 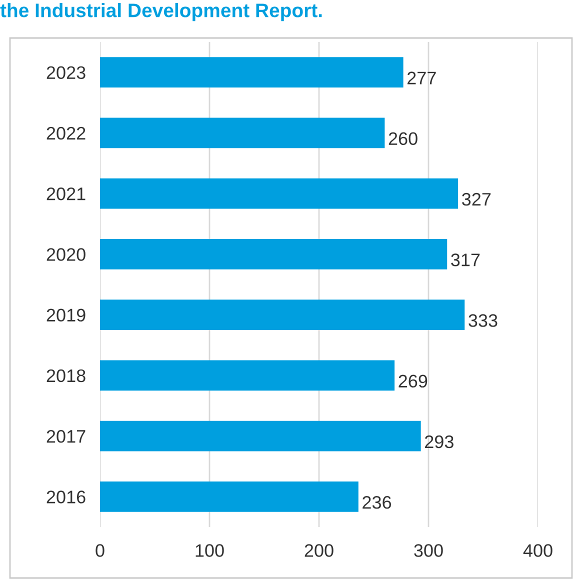 I want to click on y-tick-label: 2023, so click(x=66, y=73).